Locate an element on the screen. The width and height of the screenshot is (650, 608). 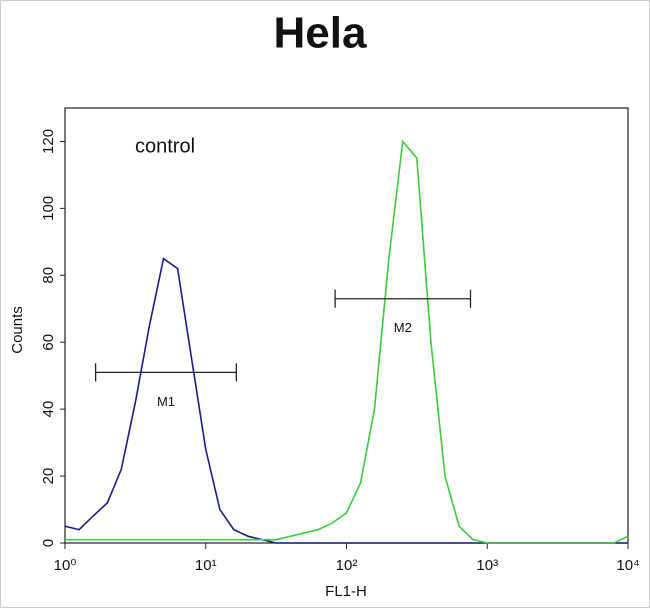
gate-label: M2 is located at coordinates (403, 327).